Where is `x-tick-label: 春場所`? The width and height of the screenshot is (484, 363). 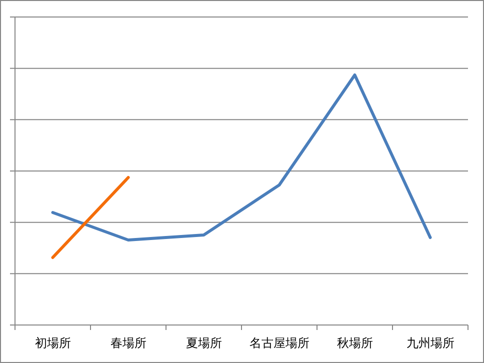 x-tick-label: 春場所 is located at coordinates (128, 343).